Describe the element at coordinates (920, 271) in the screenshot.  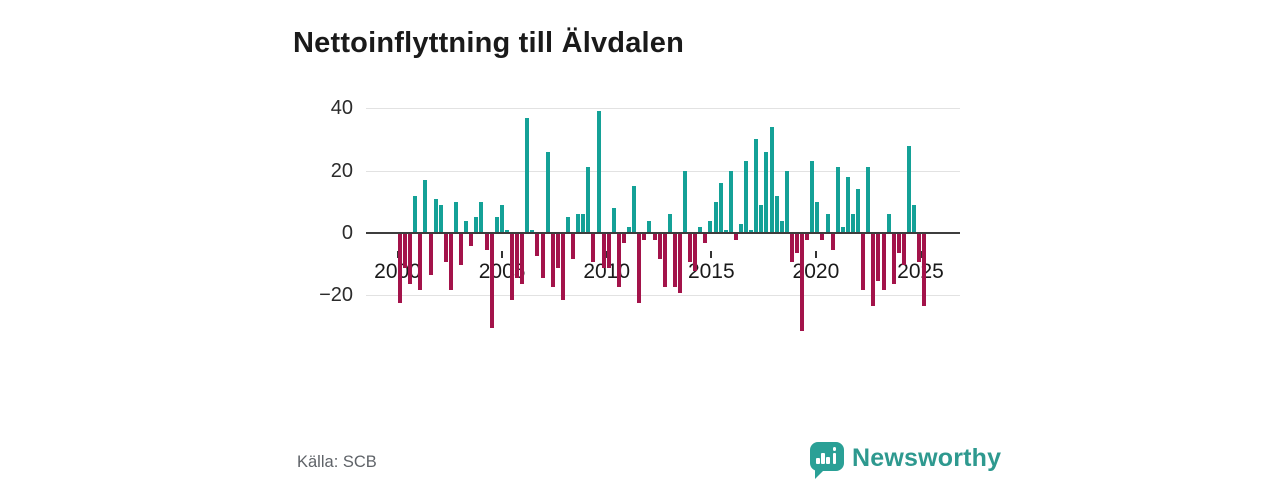
I see `x-tick-label: 2025` at that location.